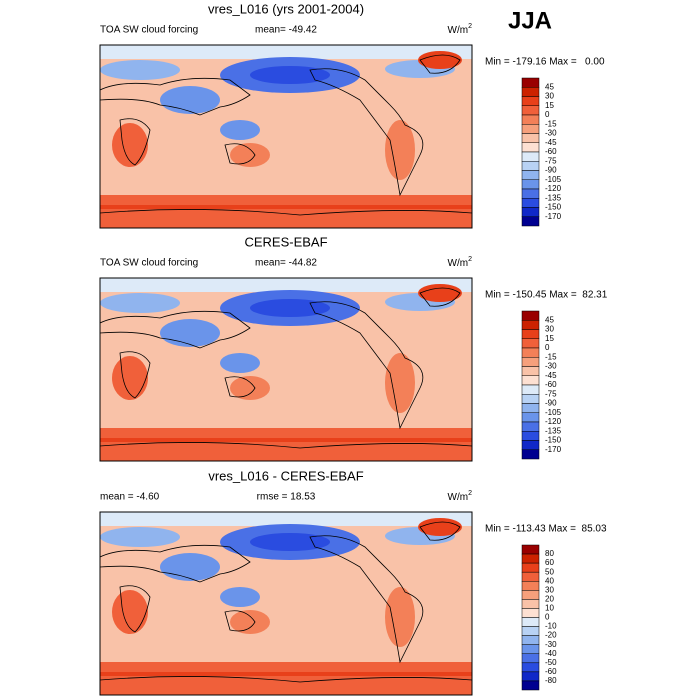 This screenshot has width=700, height=700. Describe the element at coordinates (549, 553) in the screenshot. I see `colorbar-label: 80` at that location.